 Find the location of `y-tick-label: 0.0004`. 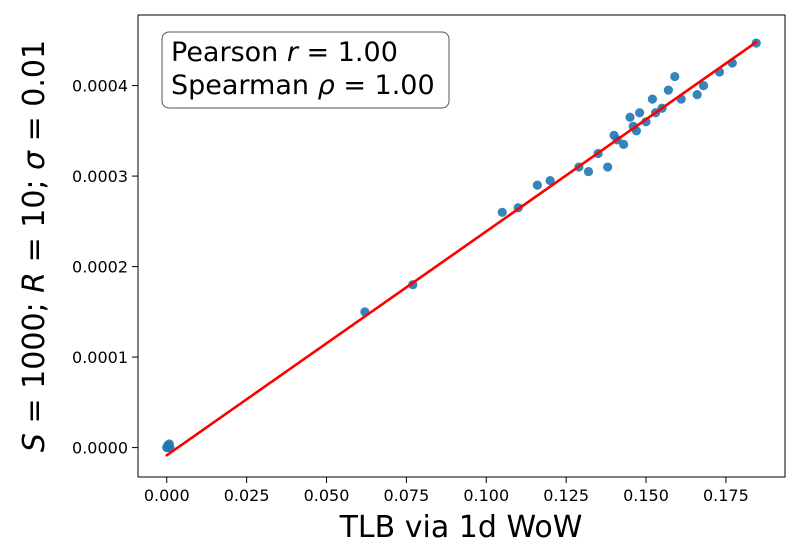

y-tick-label: 0.0004 is located at coordinates (100, 86).